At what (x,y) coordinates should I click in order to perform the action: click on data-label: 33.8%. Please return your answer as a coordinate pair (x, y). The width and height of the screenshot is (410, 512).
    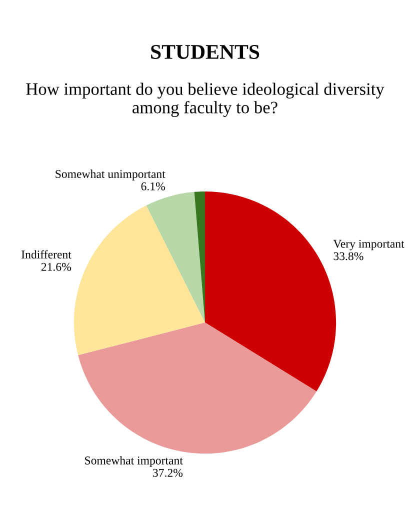
    Looking at the image, I should click on (349, 256).